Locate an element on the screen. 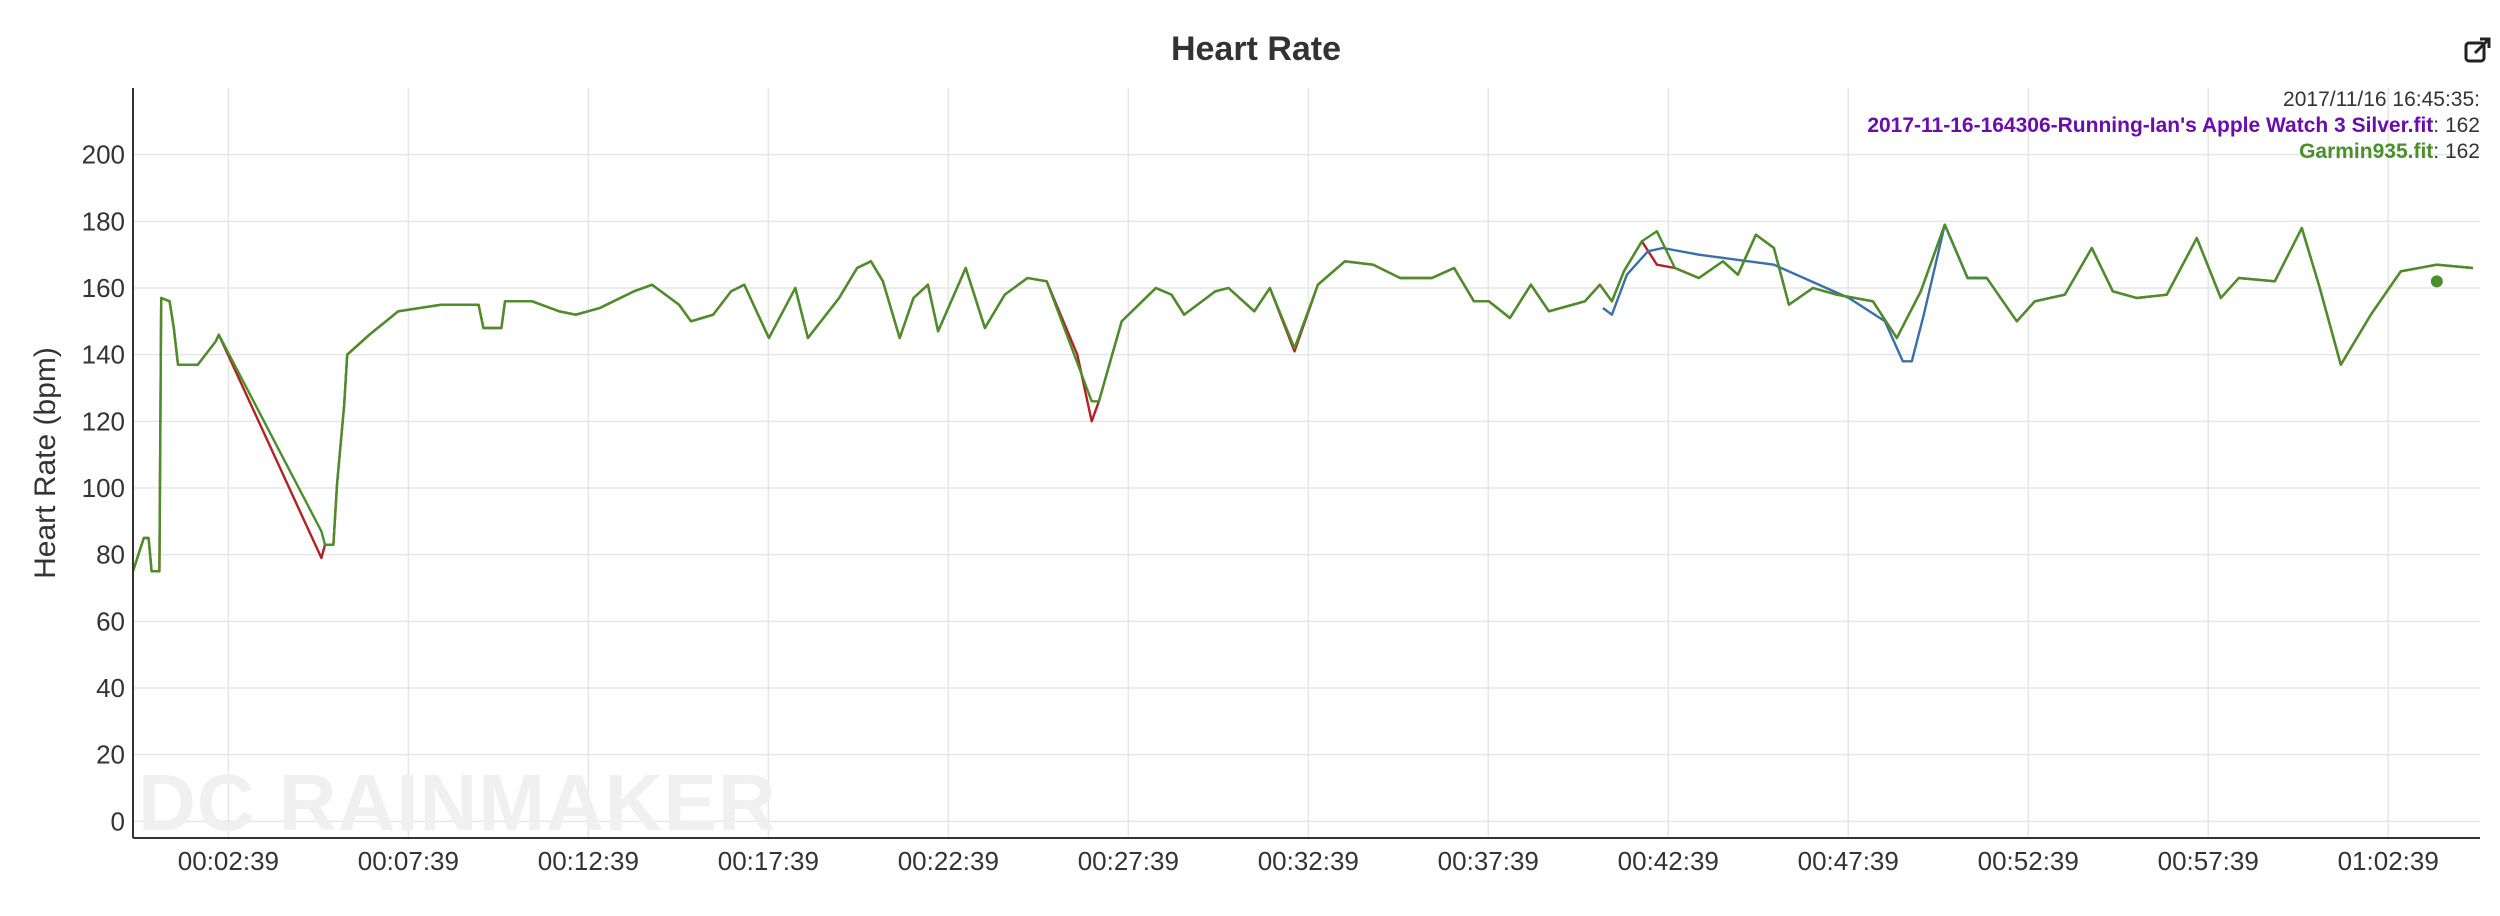 Image resolution: width=2500 pixels, height=916 pixels. x-tick-label: 00:42:39 is located at coordinates (1668, 861).